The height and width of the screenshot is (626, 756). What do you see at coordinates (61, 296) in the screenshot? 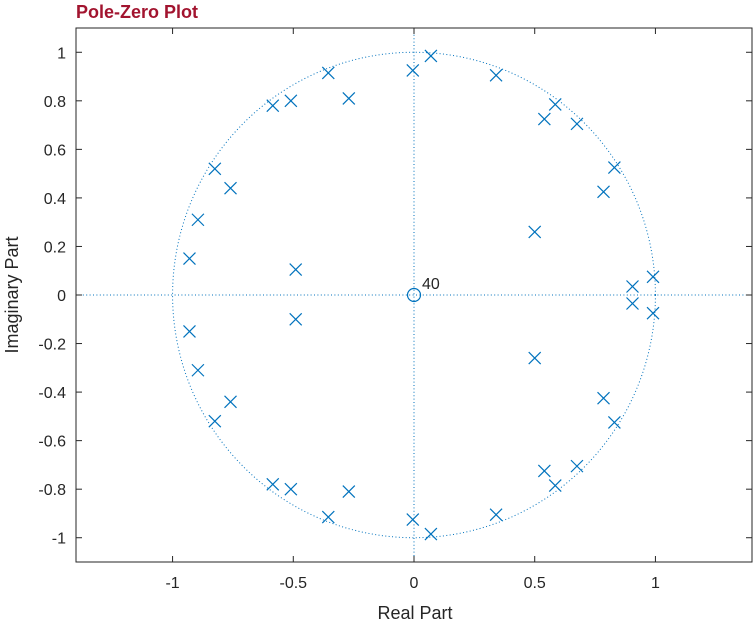
I see `y-tick-label: 0` at bounding box center [61, 296].